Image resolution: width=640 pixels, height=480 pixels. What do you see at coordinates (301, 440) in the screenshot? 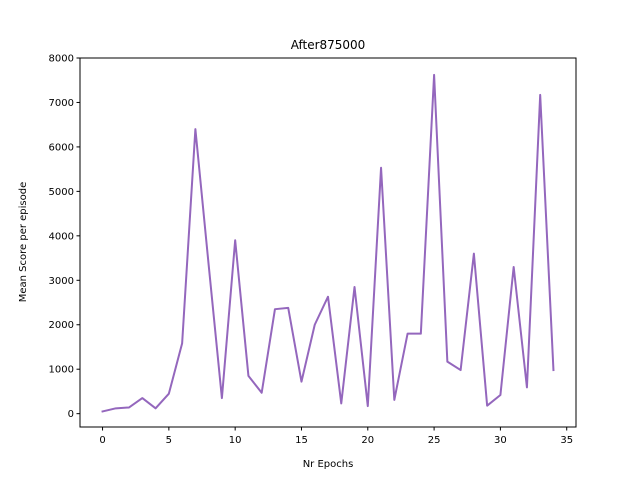
I see `x-tick-label: 15` at bounding box center [301, 440].